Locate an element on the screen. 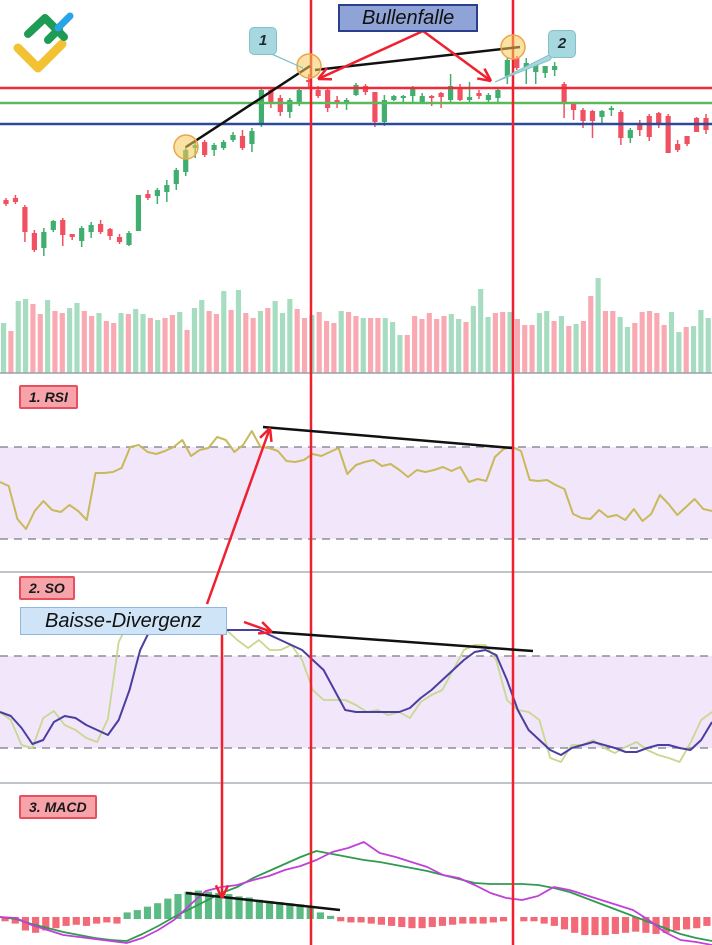  bull-trap-label: Bullenfalle is located at coordinates (408, 18).